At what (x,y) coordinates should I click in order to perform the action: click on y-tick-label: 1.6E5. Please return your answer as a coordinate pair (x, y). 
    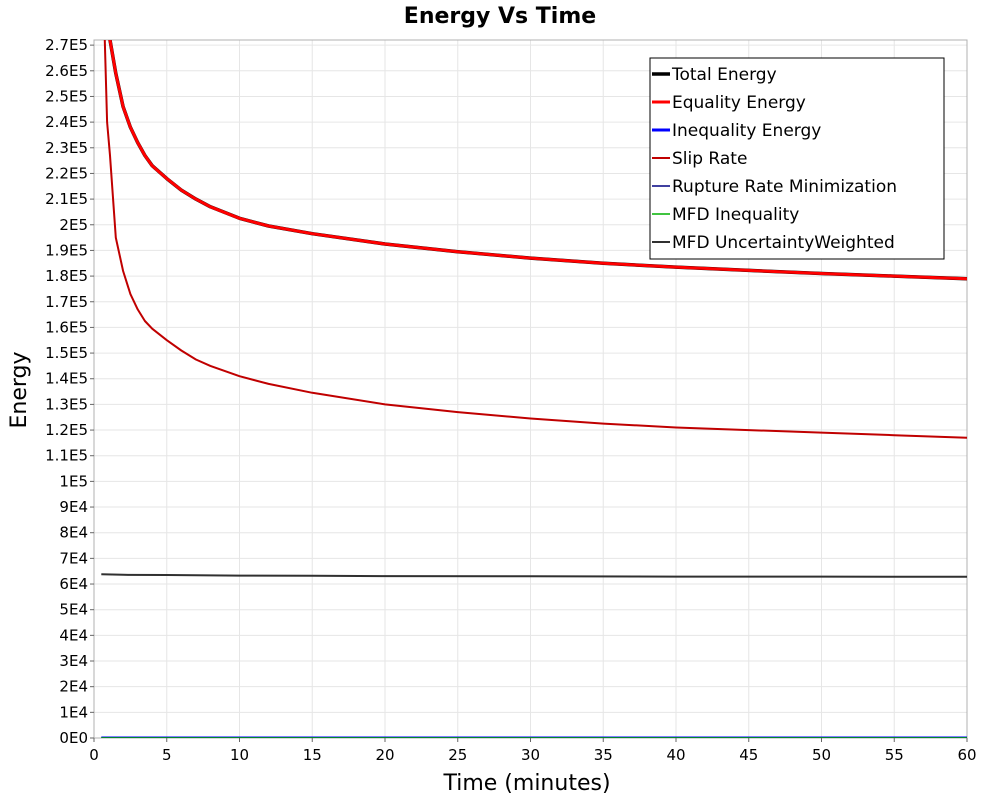
    Looking at the image, I should click on (66, 327).